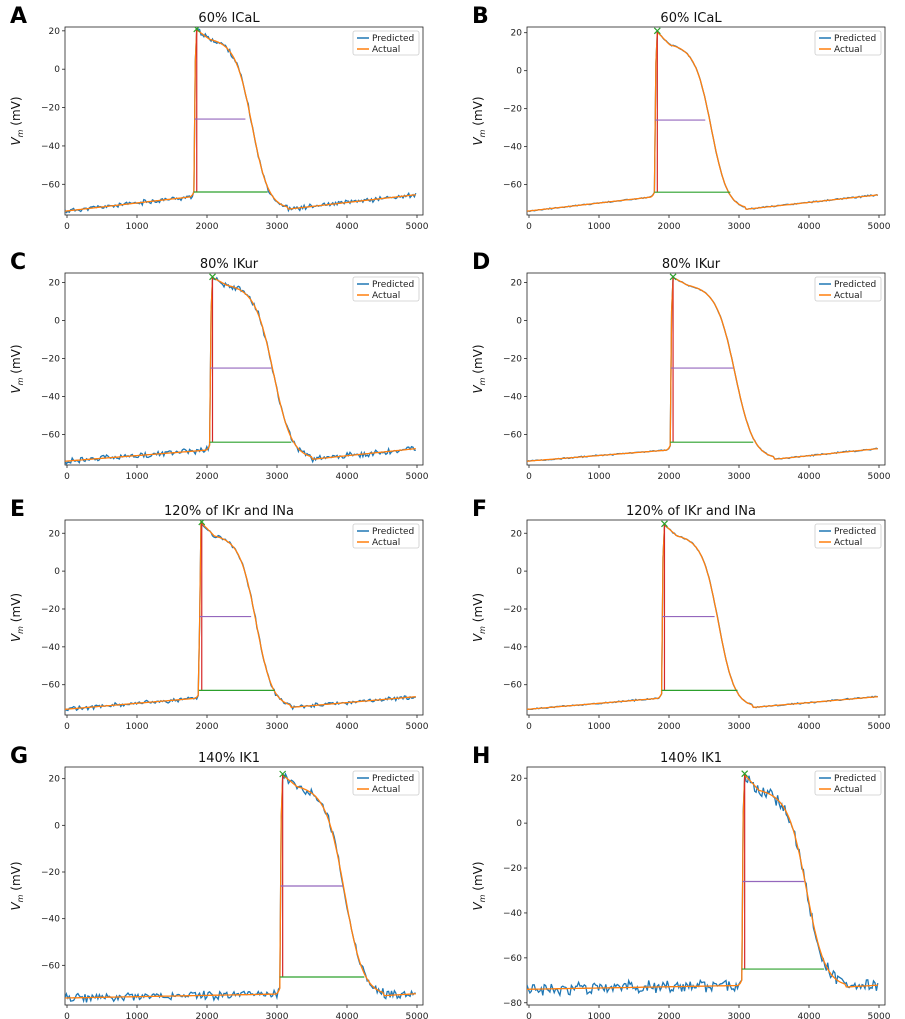  What do you see at coordinates (691, 264) in the screenshot?
I see `panel-title: 80% IKur` at bounding box center [691, 264].